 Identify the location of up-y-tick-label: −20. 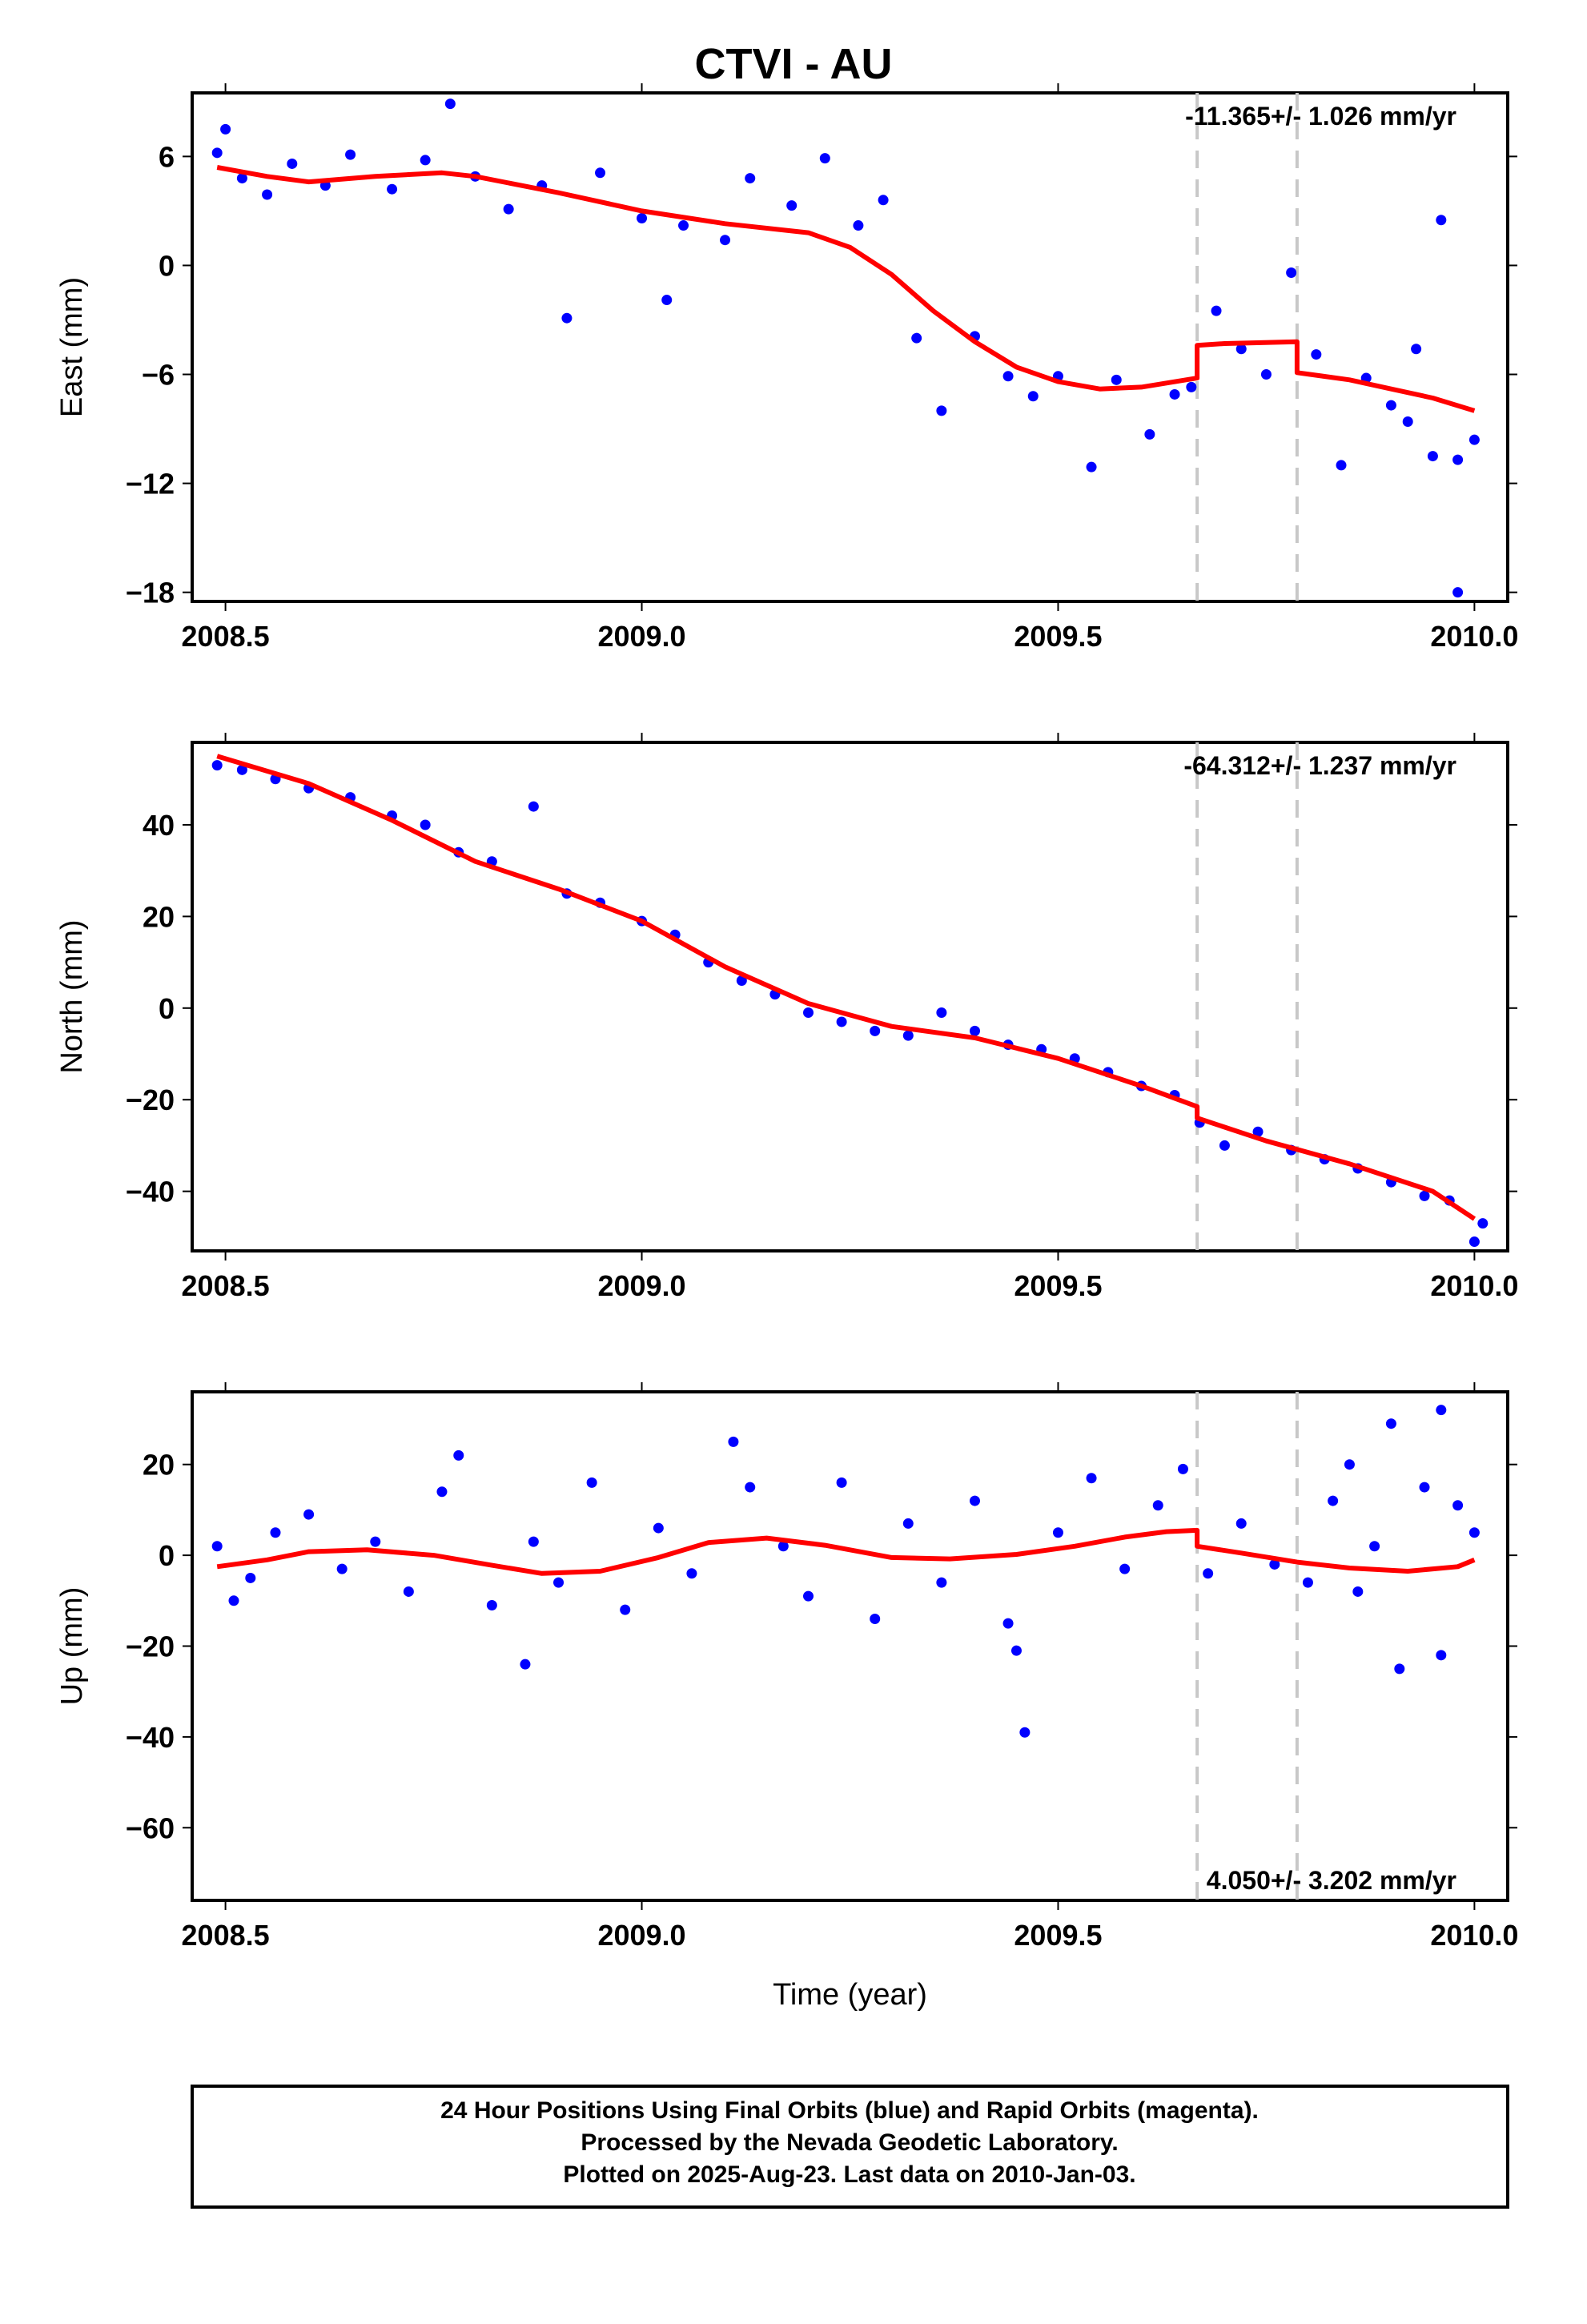
(151, 1646).